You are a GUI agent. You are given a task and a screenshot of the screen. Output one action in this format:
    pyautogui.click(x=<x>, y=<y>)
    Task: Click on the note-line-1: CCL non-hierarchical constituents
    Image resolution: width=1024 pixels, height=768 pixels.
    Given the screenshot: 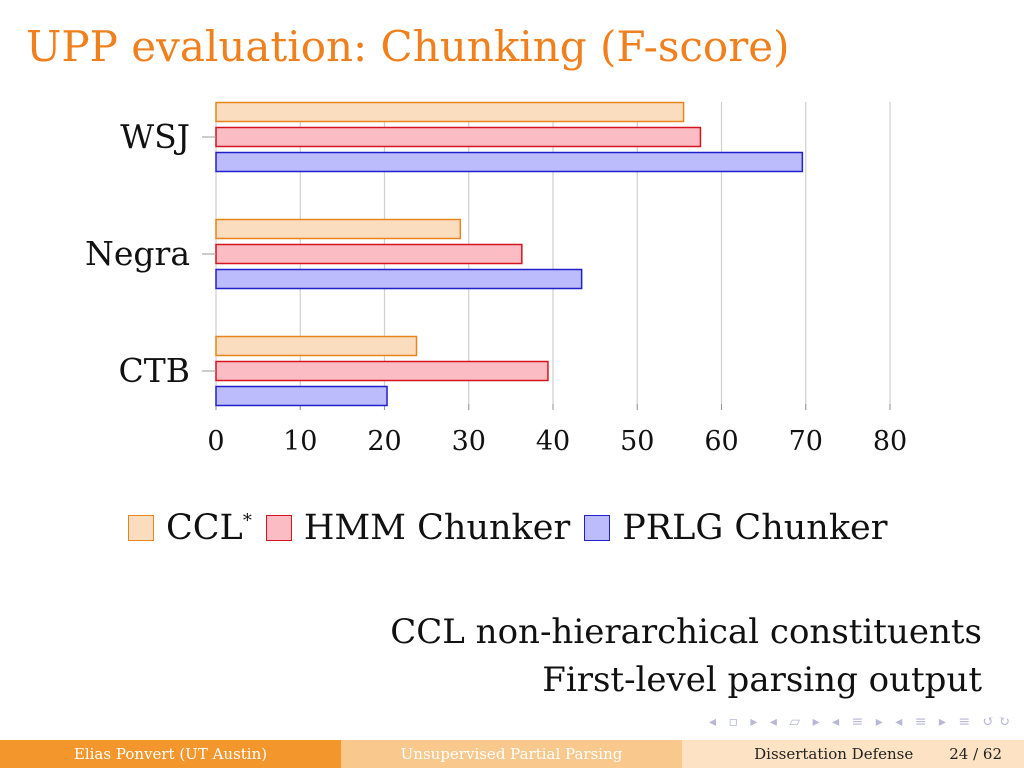 What is the action you would take?
    pyautogui.click(x=686, y=632)
    